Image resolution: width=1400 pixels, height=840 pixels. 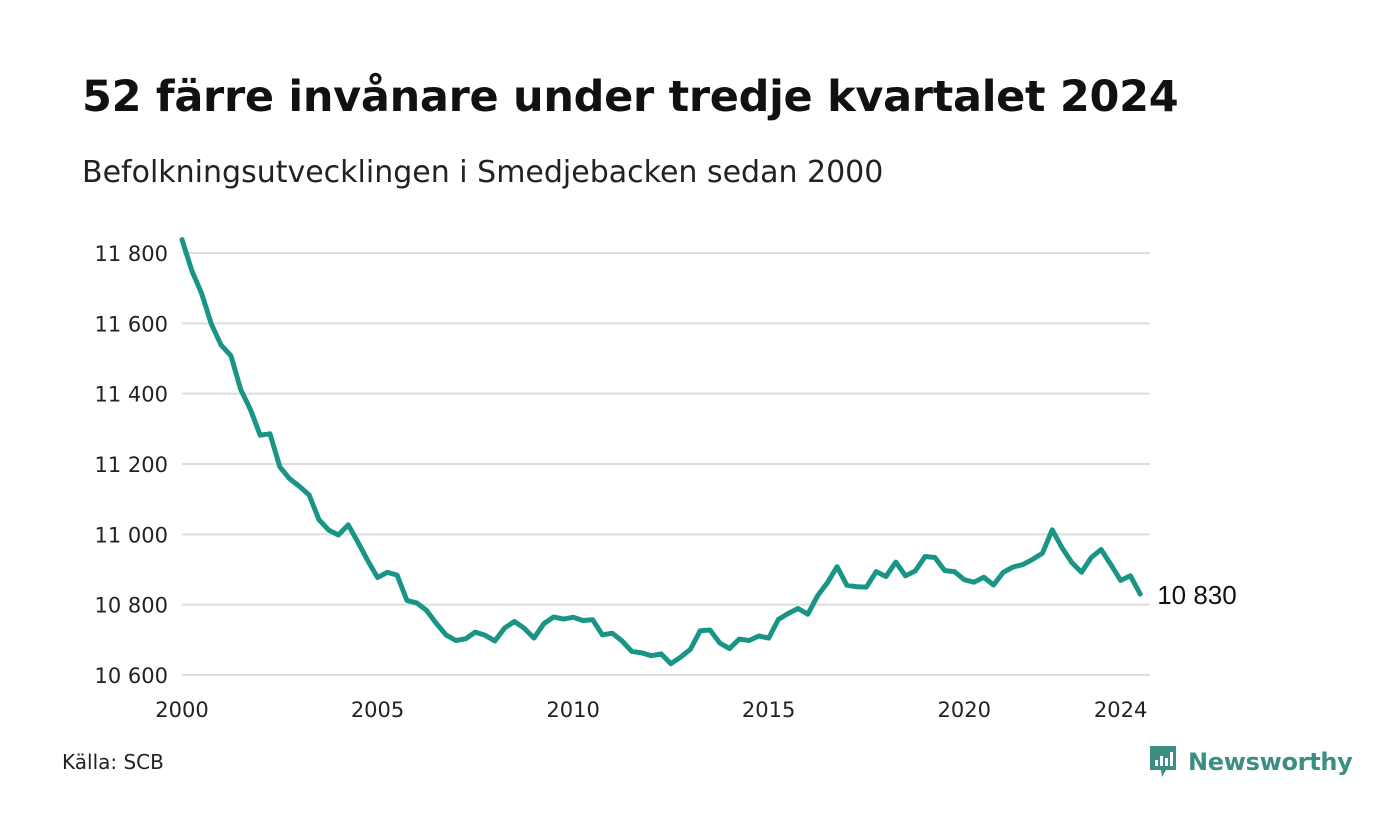 I want to click on x-tick-label: 2024, so click(x=1120, y=710).